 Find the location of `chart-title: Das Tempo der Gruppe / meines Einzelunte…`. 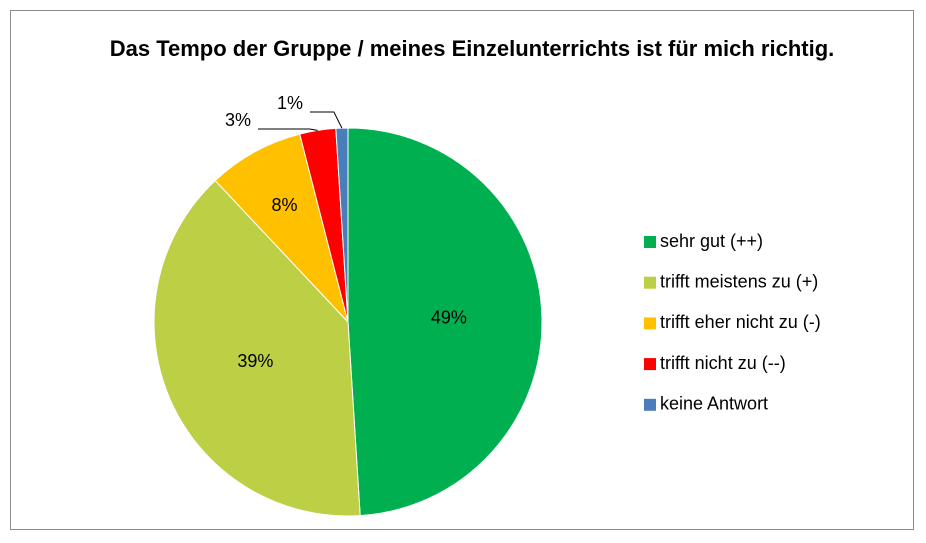

chart-title: Das Tempo der Gruppe / meines Einzelunte… is located at coordinates (472, 48).